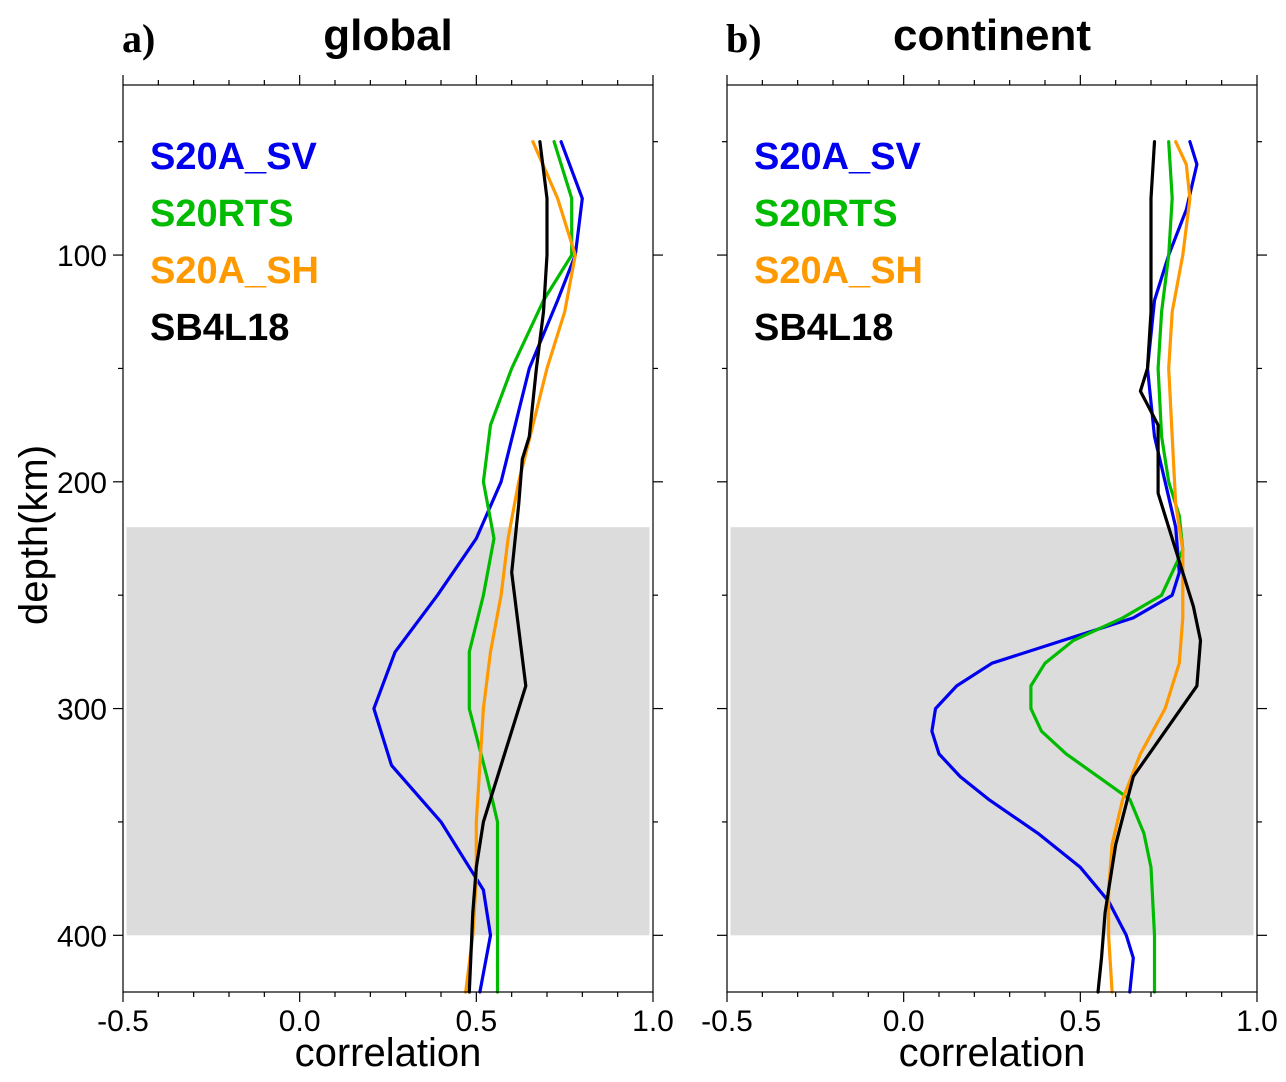  Describe the element at coordinates (82, 596) in the screenshot. I see `y-tick-labels: 100 200 300 400` at that location.